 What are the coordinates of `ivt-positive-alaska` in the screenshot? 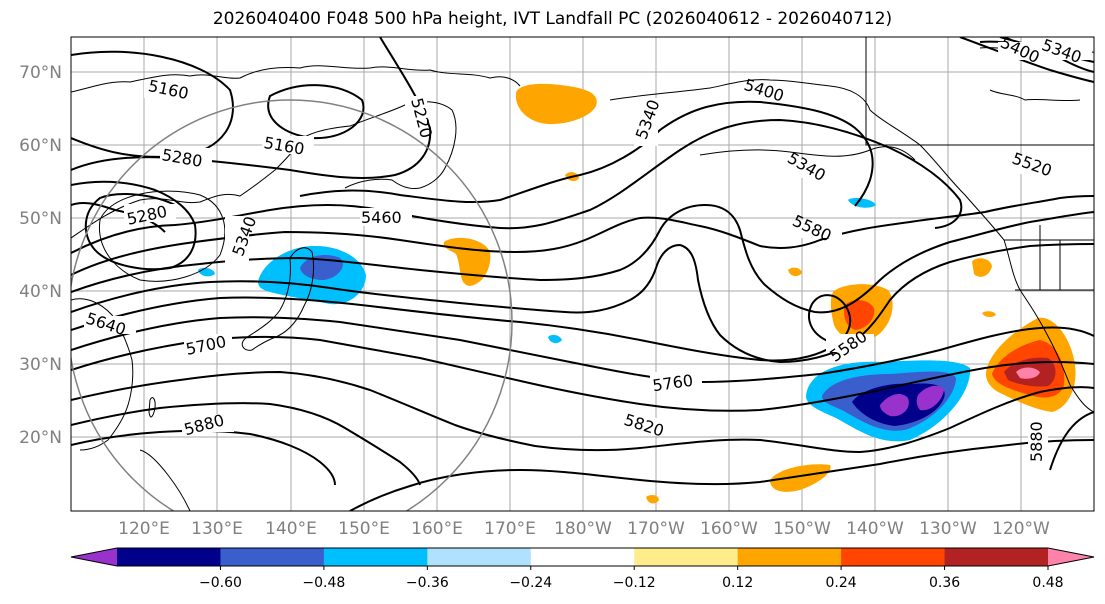 It's located at (556, 104).